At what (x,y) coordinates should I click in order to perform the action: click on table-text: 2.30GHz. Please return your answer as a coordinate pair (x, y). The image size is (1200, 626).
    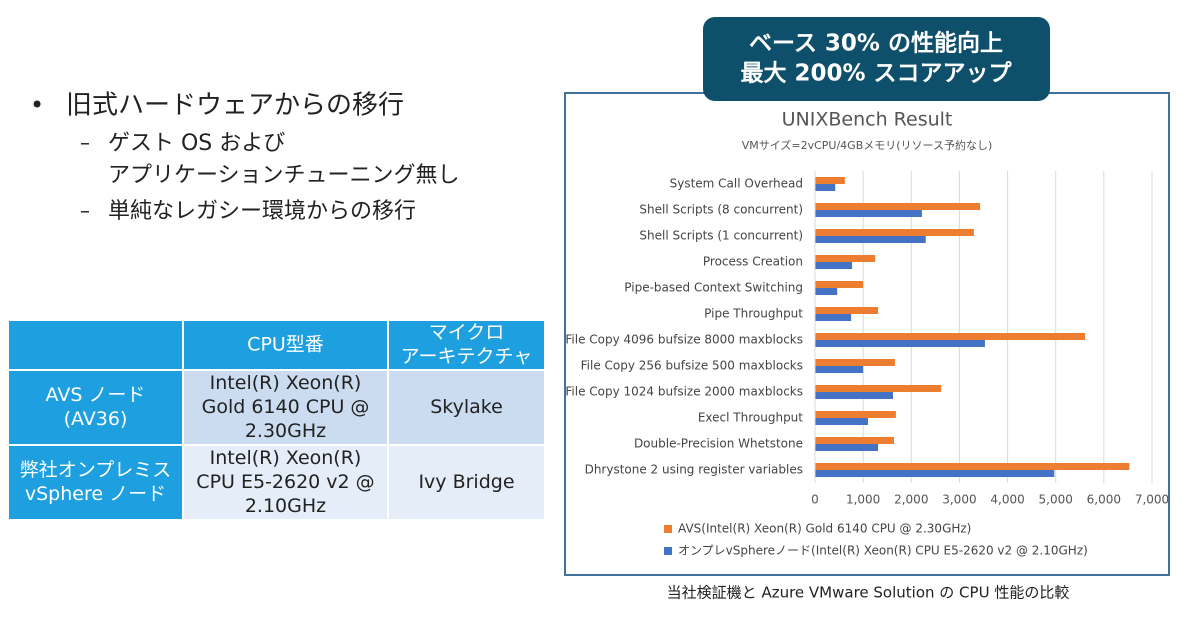
    Looking at the image, I should click on (285, 431).